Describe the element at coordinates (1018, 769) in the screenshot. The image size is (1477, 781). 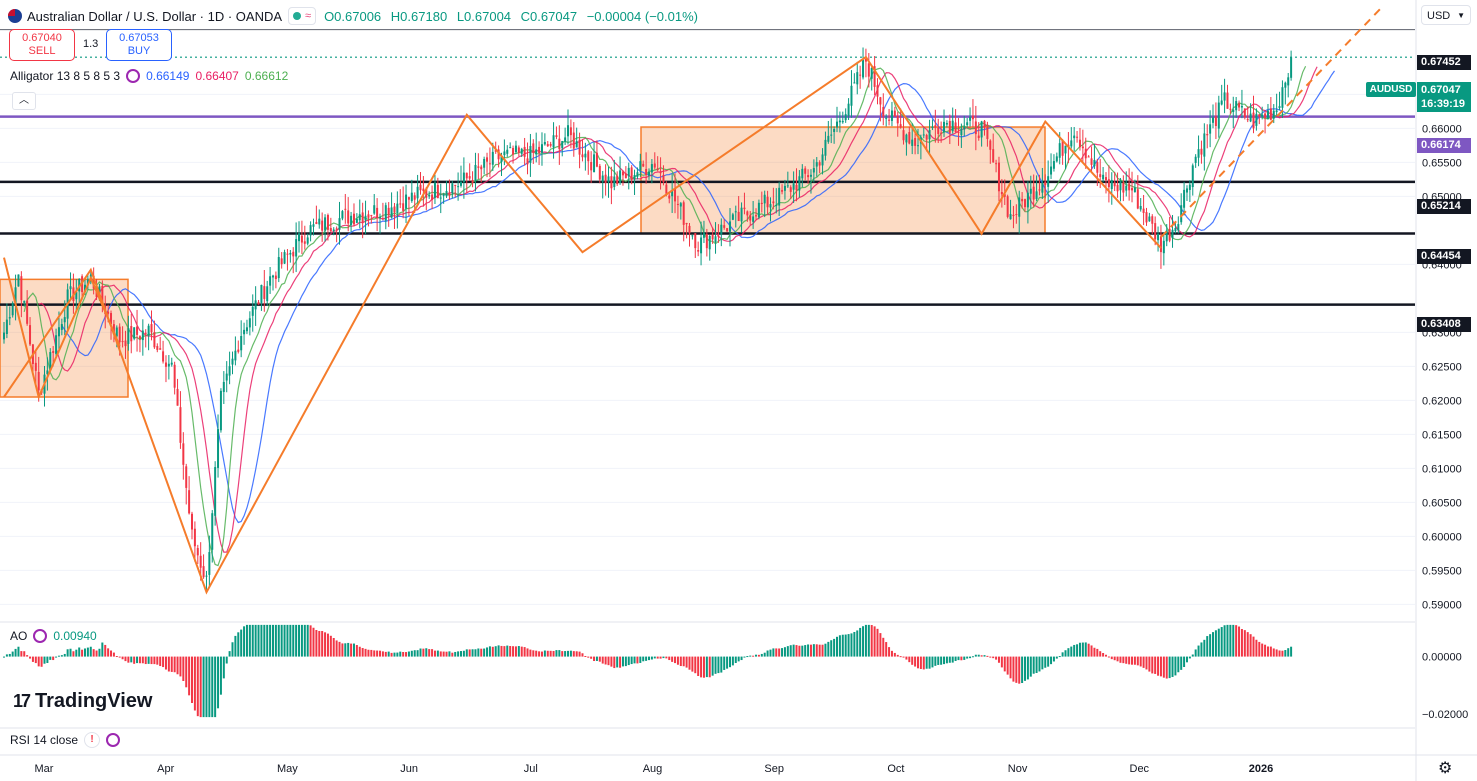
I see `time-tick-label: Nov` at that location.